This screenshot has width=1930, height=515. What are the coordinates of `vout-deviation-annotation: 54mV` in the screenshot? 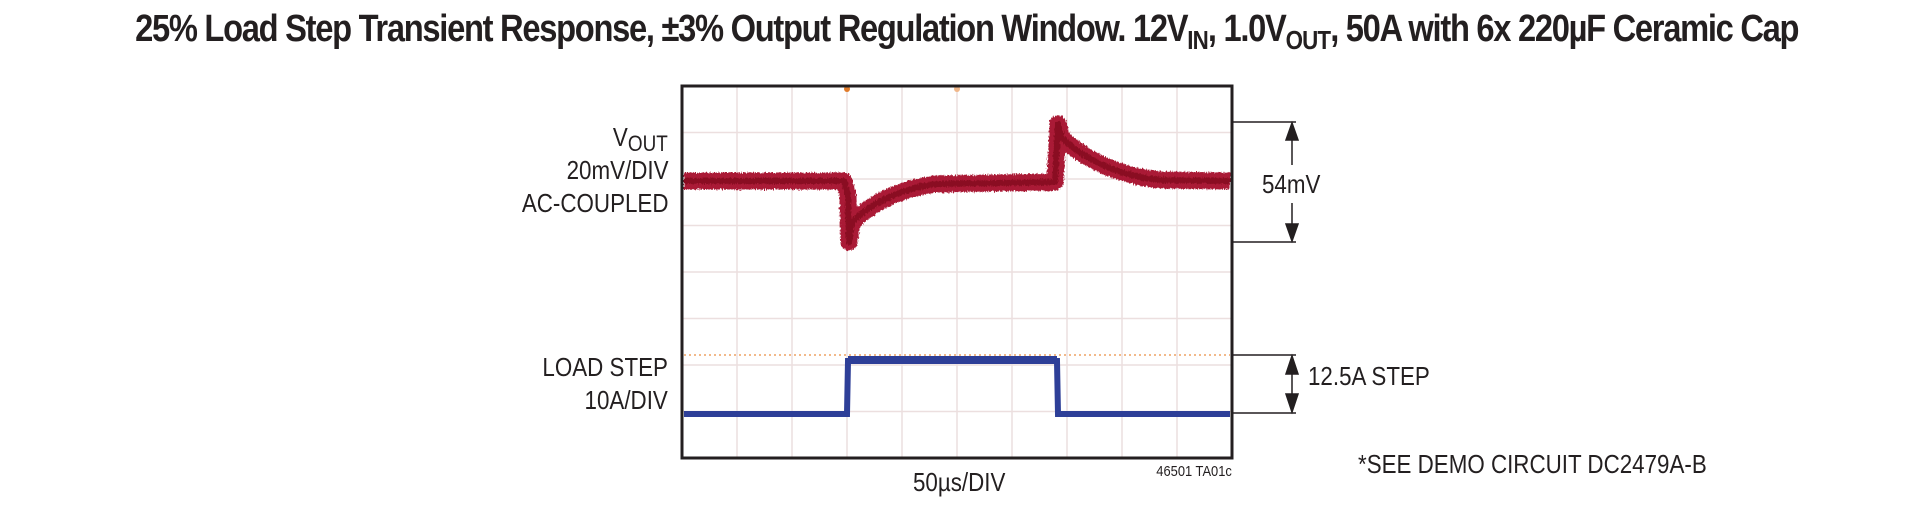 It's located at (1291, 184).